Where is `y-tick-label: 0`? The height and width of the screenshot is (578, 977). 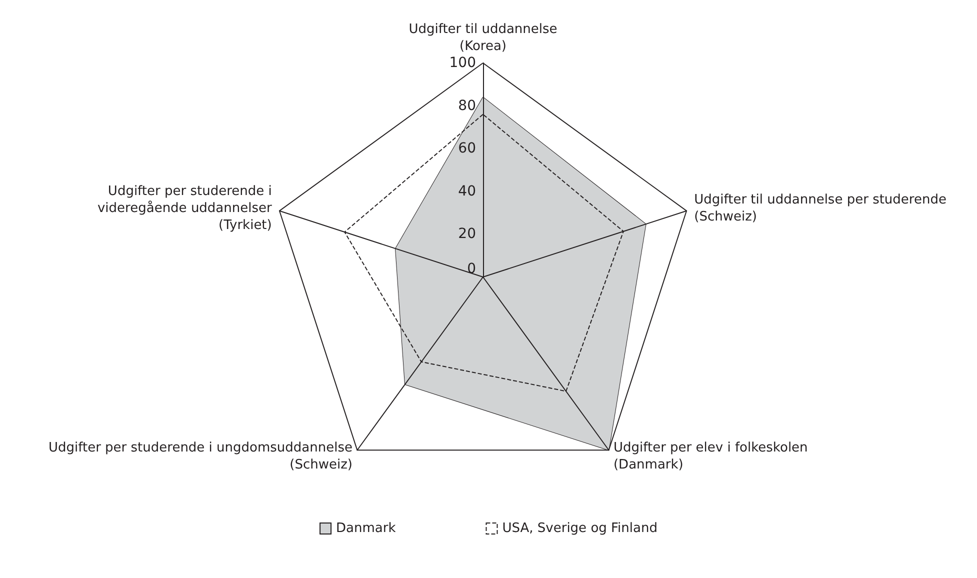
y-tick-label: 0 is located at coordinates (471, 269).